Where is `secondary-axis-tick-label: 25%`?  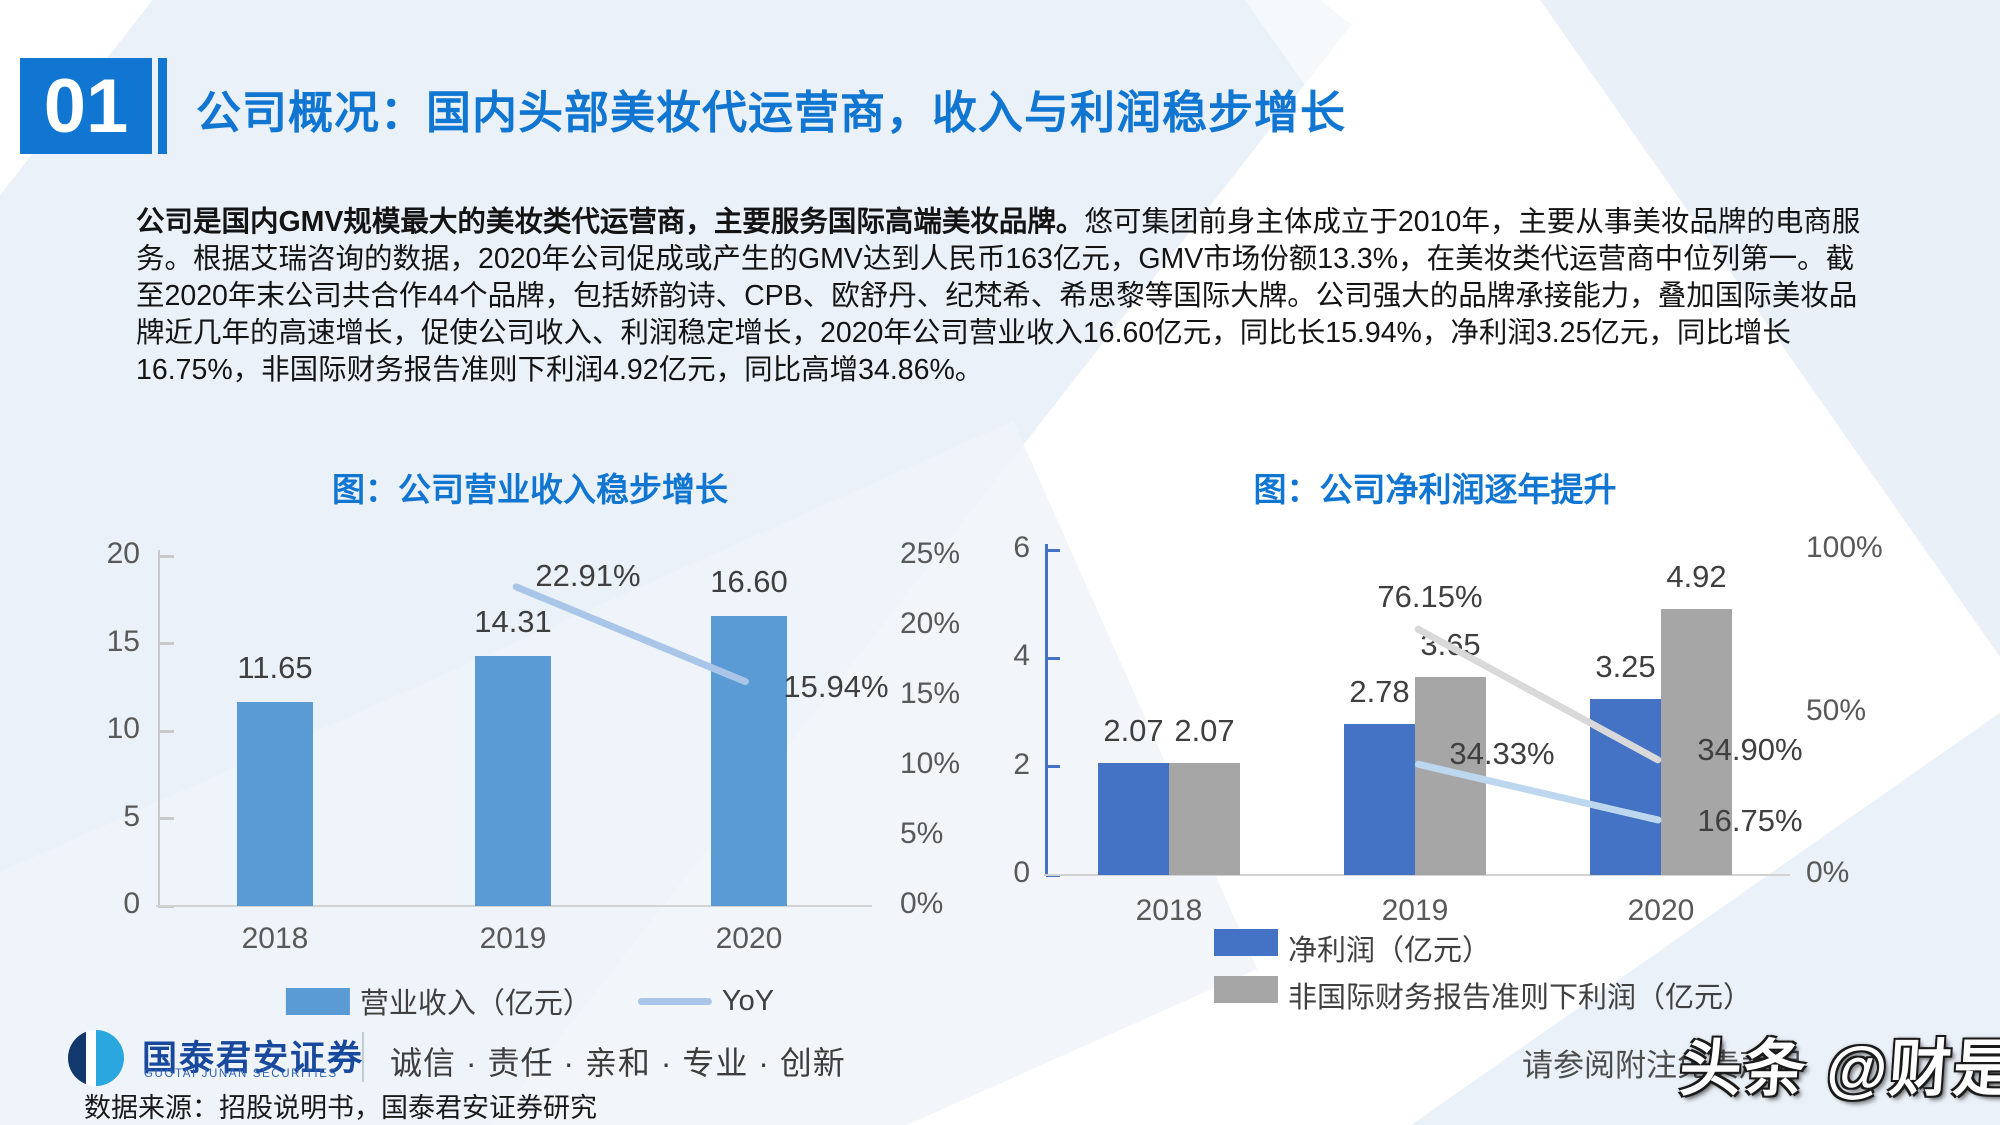
secondary-axis-tick-label: 25% is located at coordinates (930, 553).